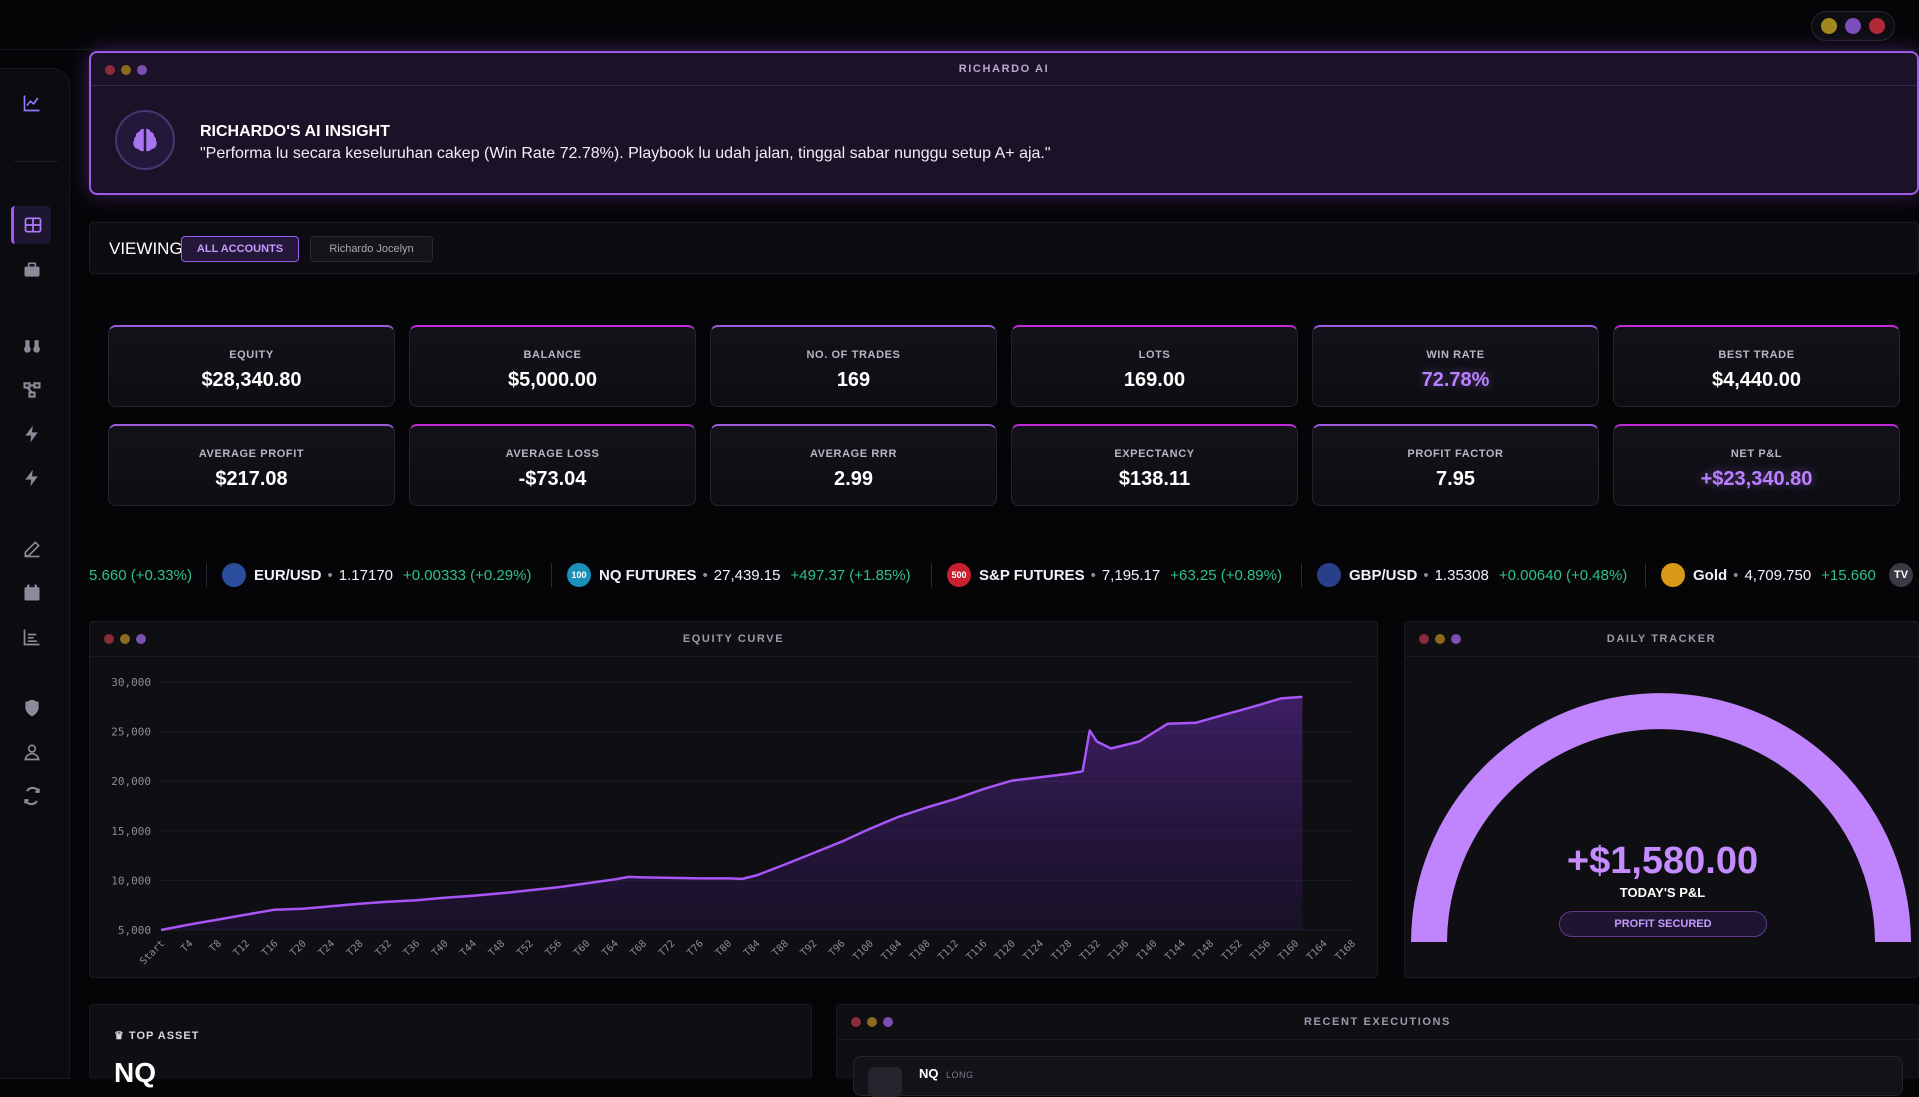 This screenshot has height=1097, width=1919. What do you see at coordinates (892, 950) in the screenshot?
I see `x-tick-label: T104` at bounding box center [892, 950].